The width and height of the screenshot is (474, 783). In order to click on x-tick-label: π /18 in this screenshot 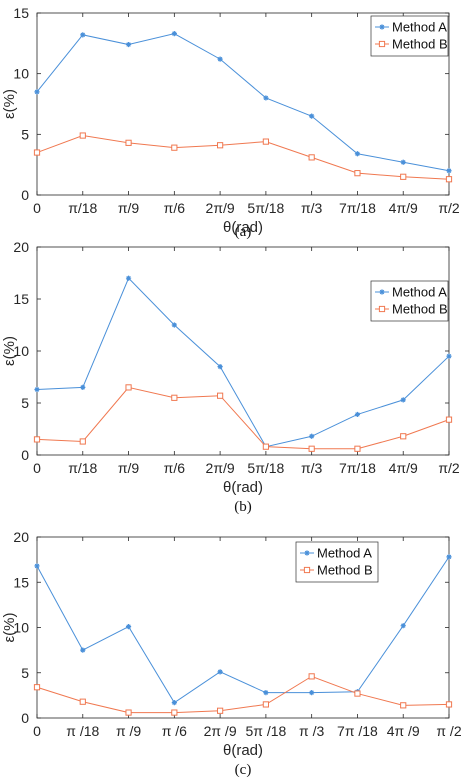, I will do `click(82, 731)`.